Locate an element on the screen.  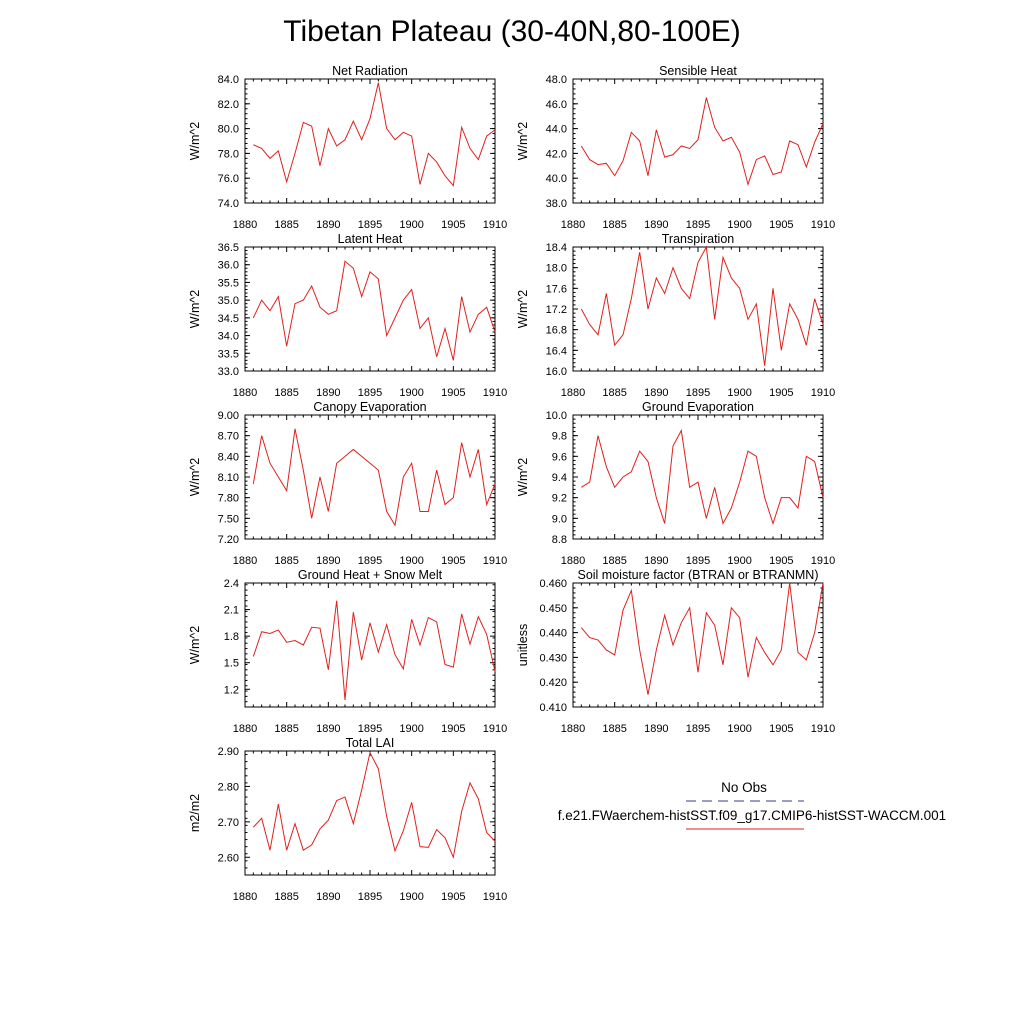
y-tick-label: 2.80 is located at coordinates (228, 787).